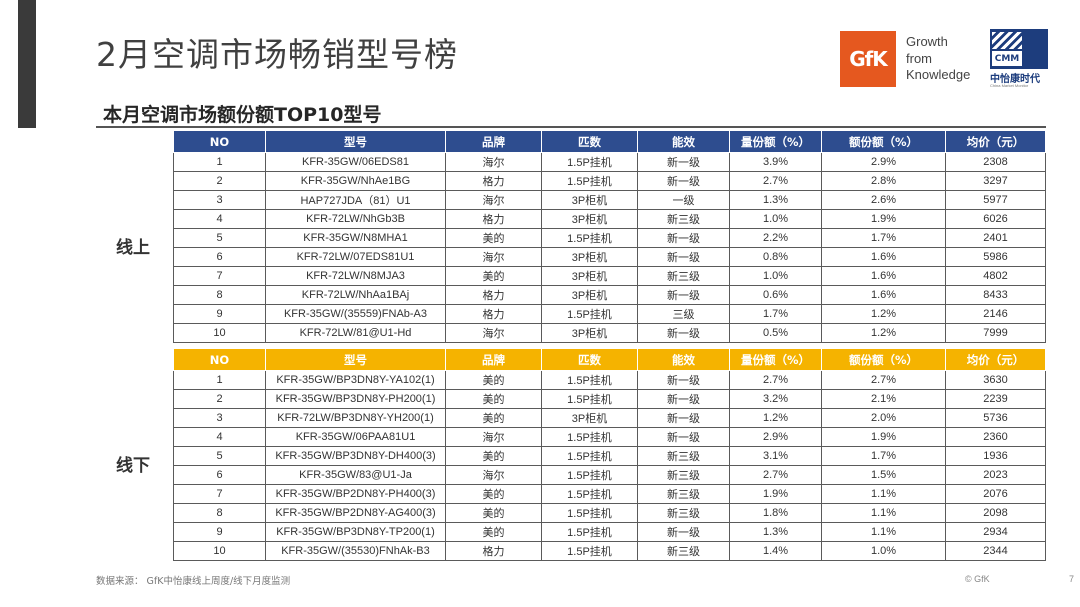  I want to click on cell-col-avg-price: 2146, so click(995, 314).